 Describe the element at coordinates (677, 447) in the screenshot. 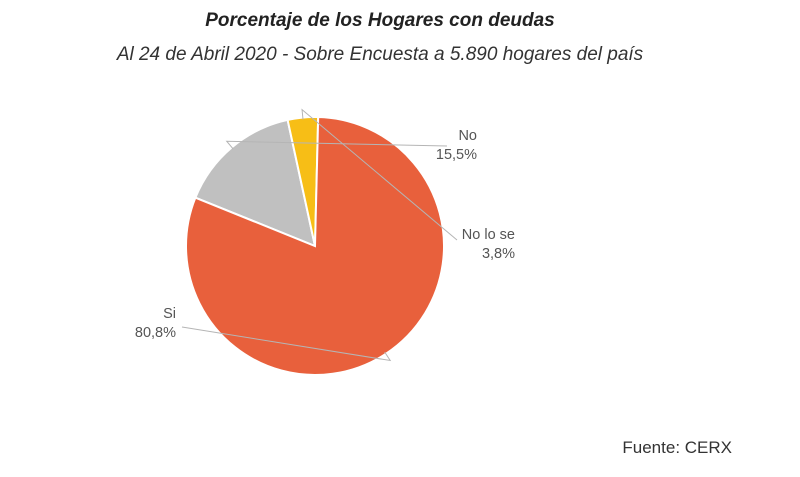

I see `source-note: Fuente: CERX` at that location.